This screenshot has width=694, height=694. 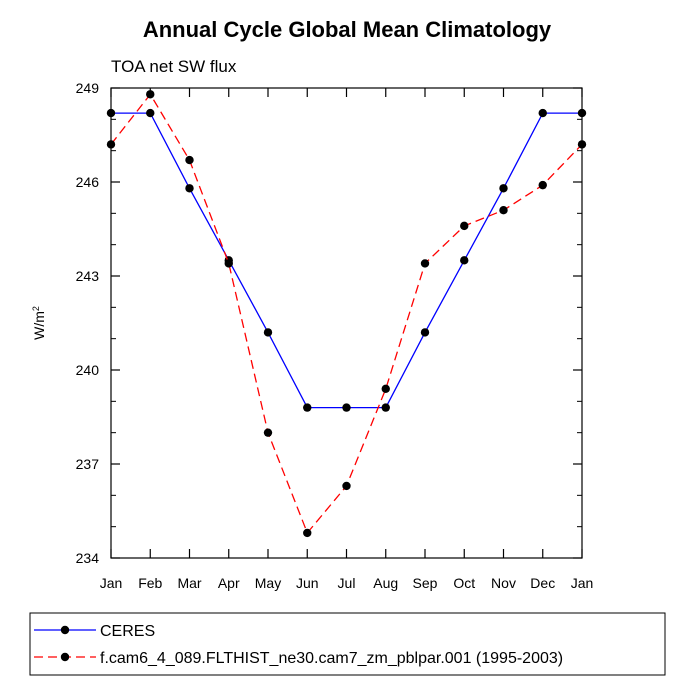 What do you see at coordinates (189, 583) in the screenshot?
I see `x-tick-label: Mar` at bounding box center [189, 583].